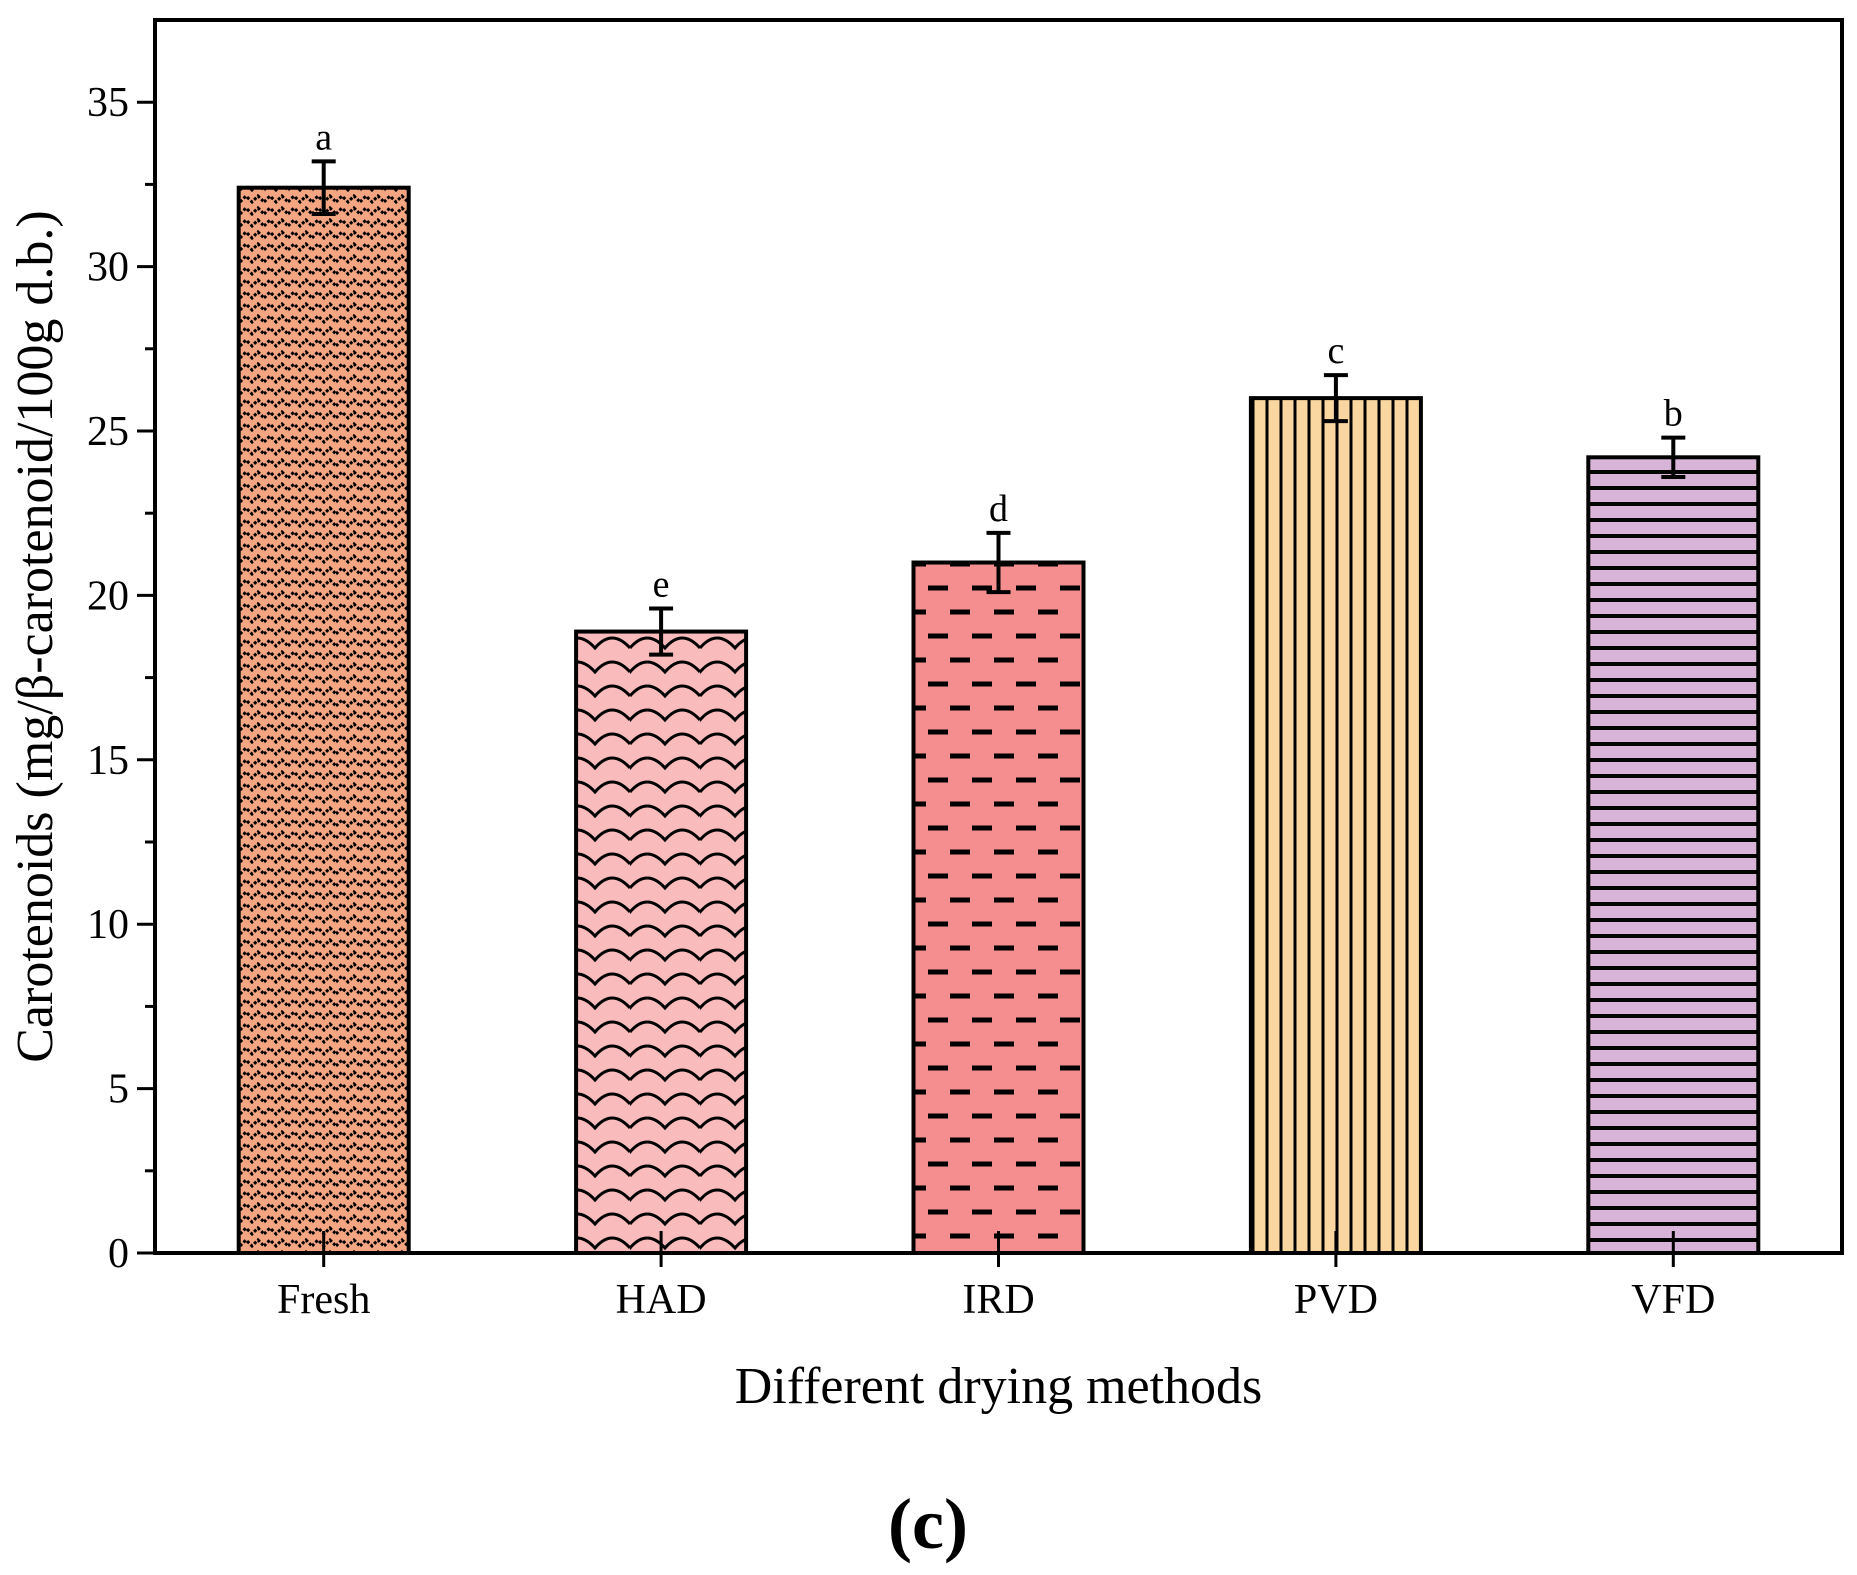 This screenshot has width=1857, height=1575. Describe the element at coordinates (999, 1386) in the screenshot. I see `x-axis-title: Different drying methods` at that location.